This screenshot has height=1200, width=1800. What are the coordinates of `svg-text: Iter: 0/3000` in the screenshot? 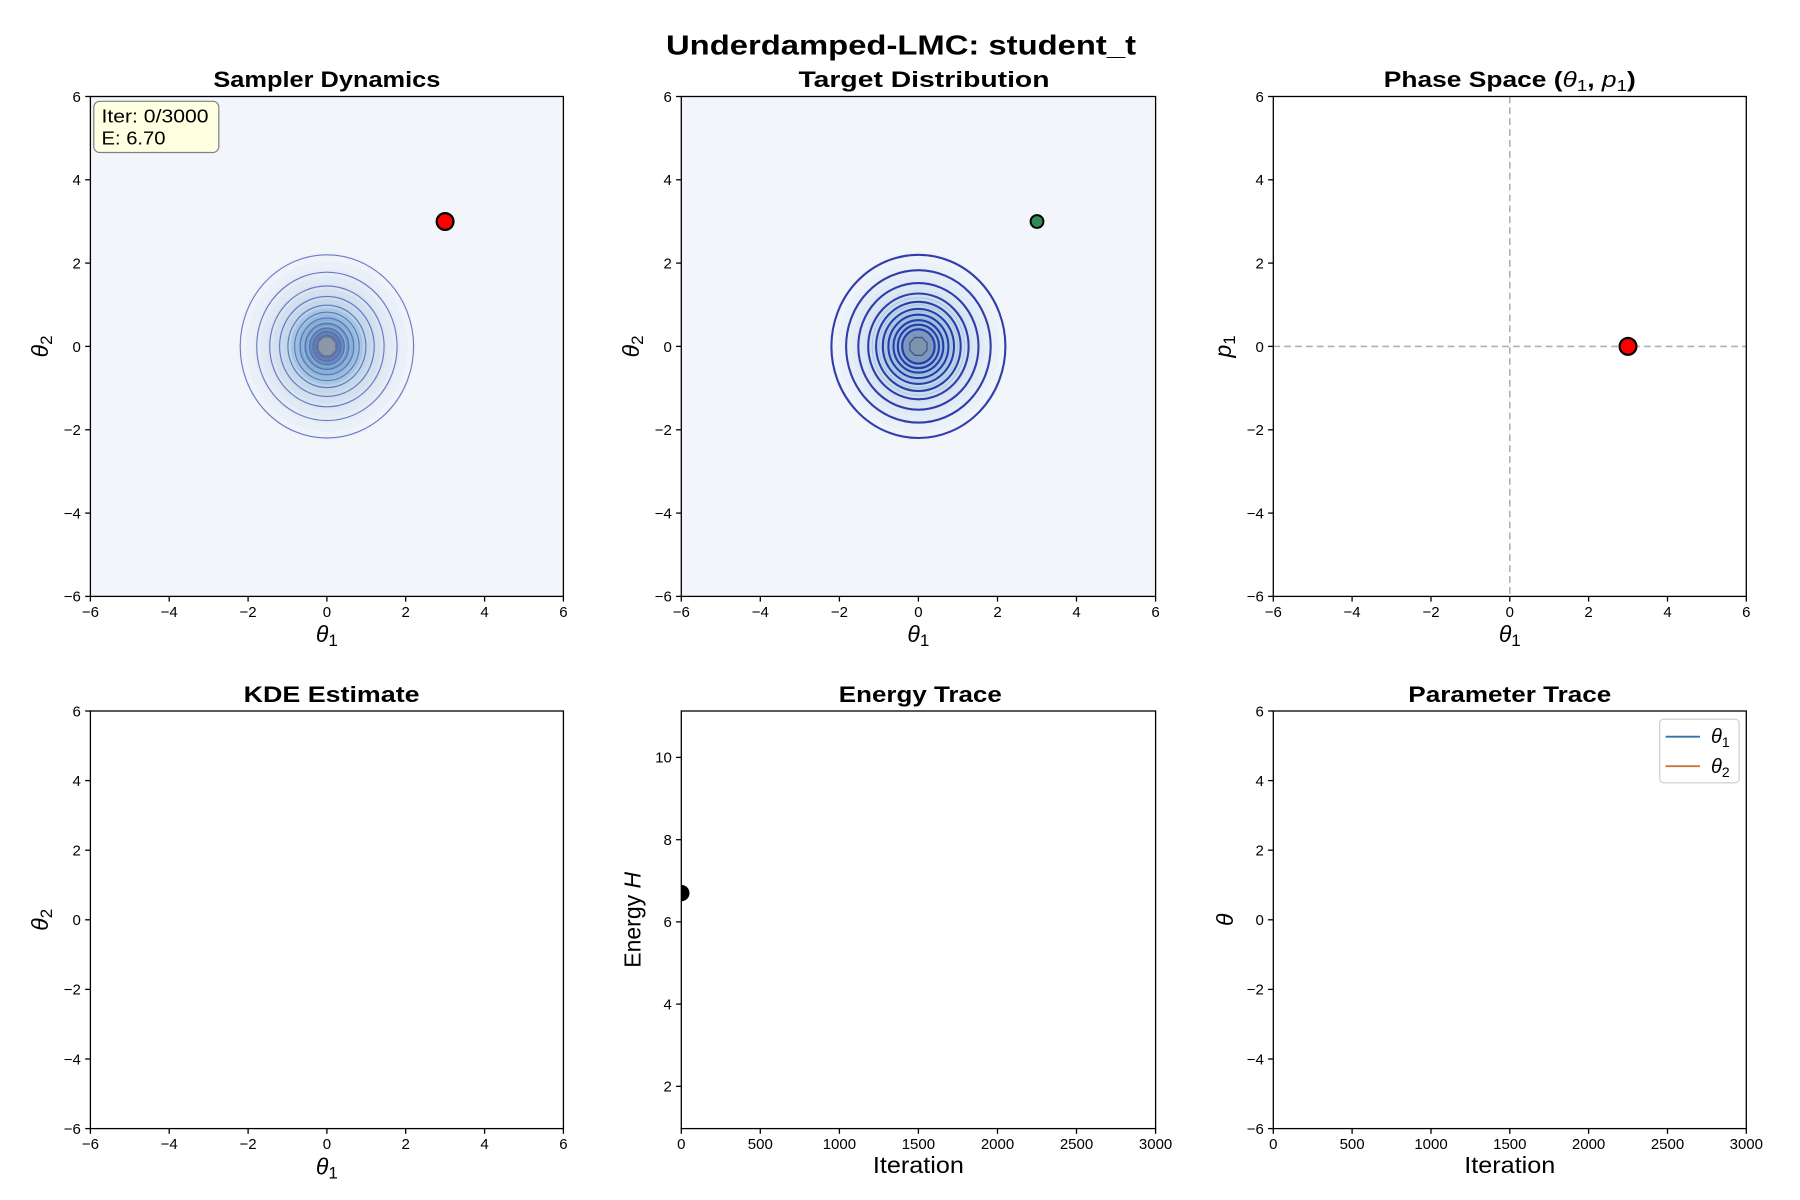 It's located at (155, 117).